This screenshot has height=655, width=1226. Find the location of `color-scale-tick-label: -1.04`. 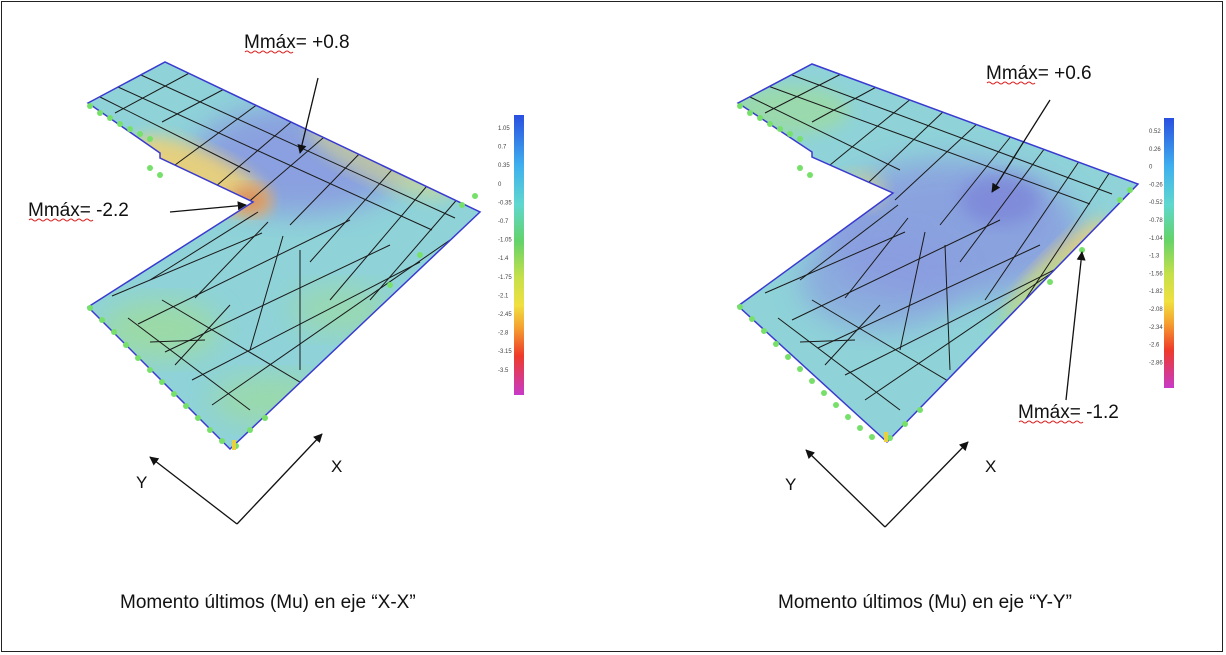

color-scale-tick-label: -1.04 is located at coordinates (1156, 239).